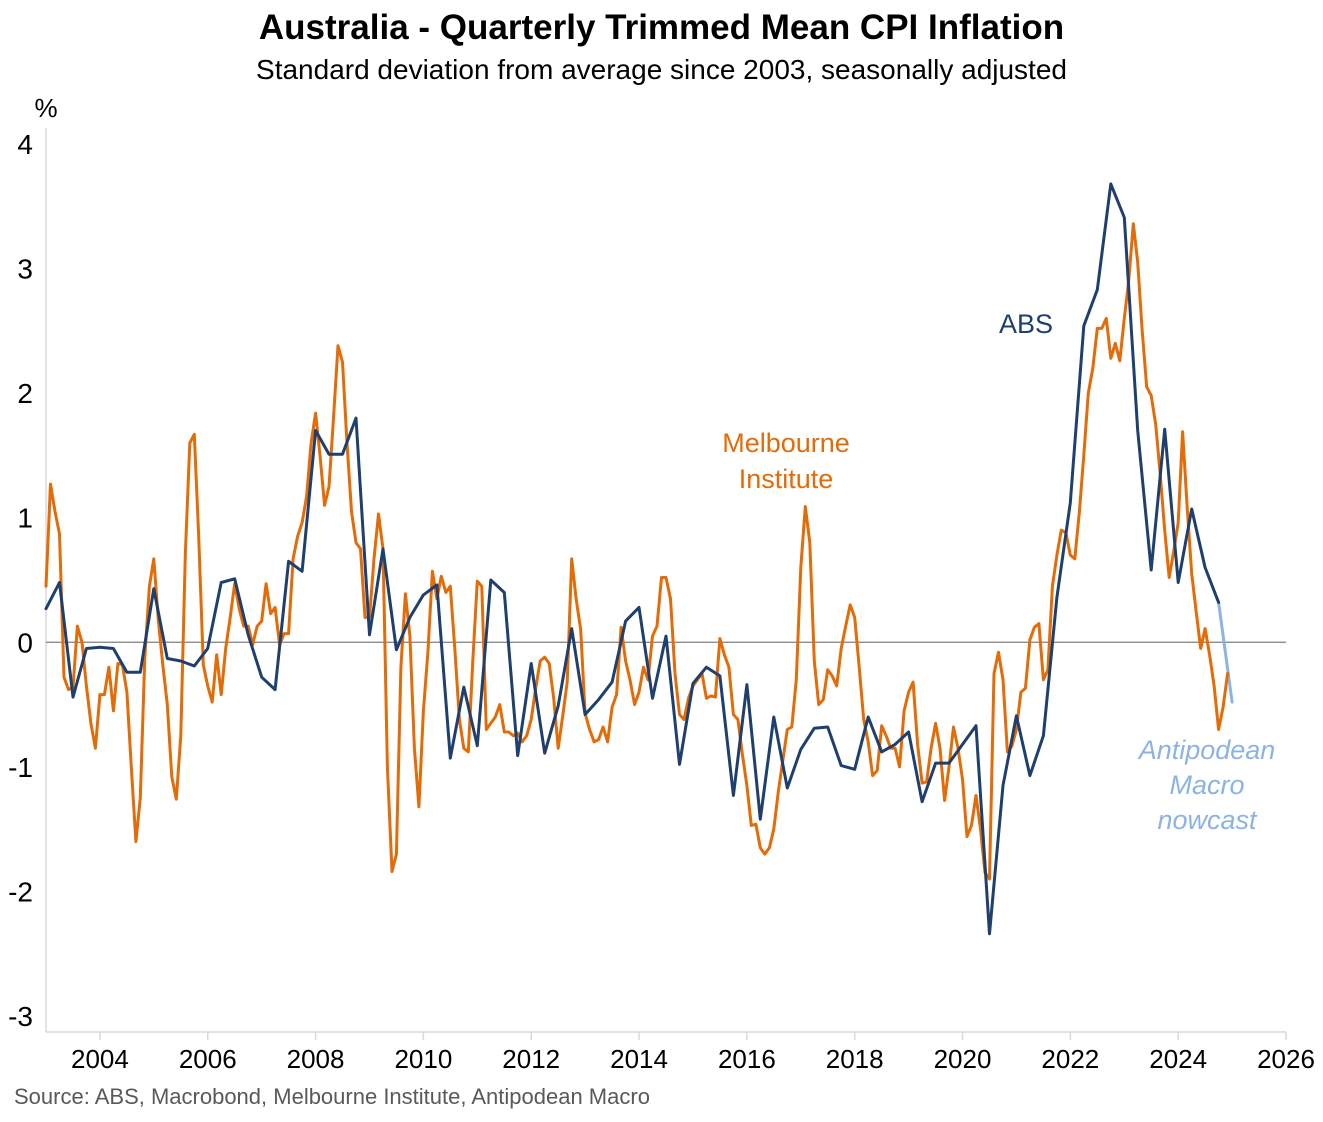  I want to click on x-tick-label: 2014, so click(639, 1059).